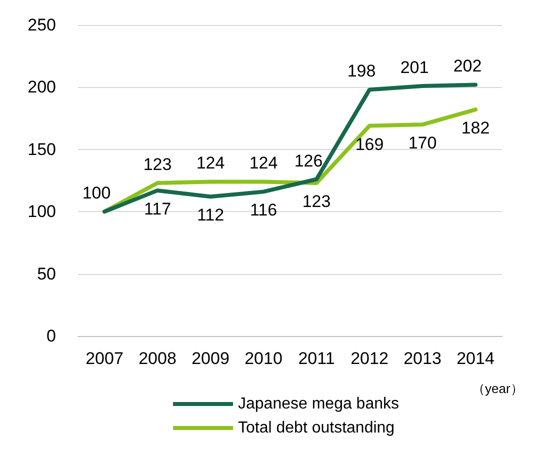  Describe the element at coordinates (105, 358) in the screenshot. I see `x-tick-label: 2007` at that location.